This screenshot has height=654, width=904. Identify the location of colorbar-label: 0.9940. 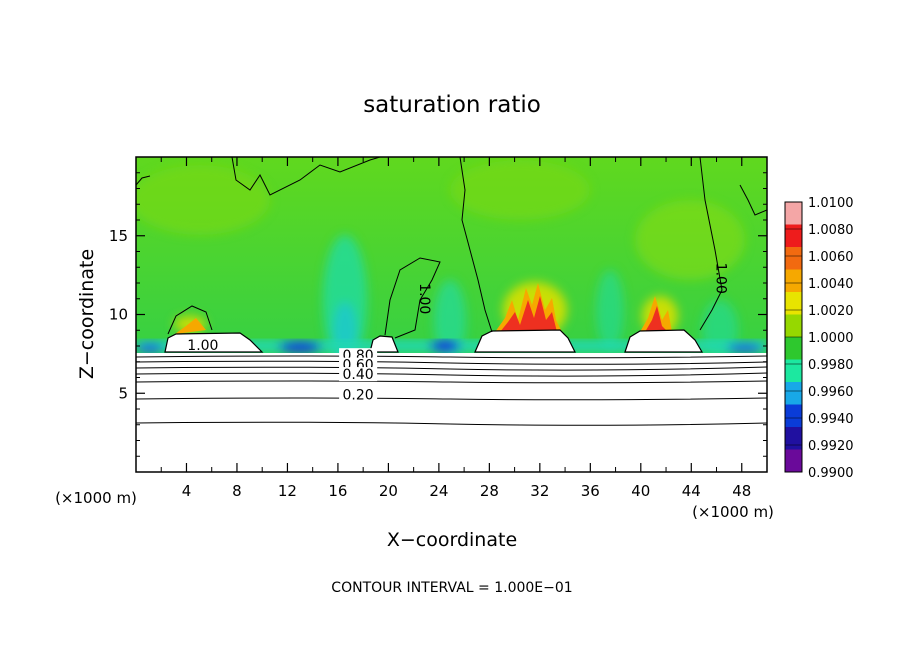
(831, 419).